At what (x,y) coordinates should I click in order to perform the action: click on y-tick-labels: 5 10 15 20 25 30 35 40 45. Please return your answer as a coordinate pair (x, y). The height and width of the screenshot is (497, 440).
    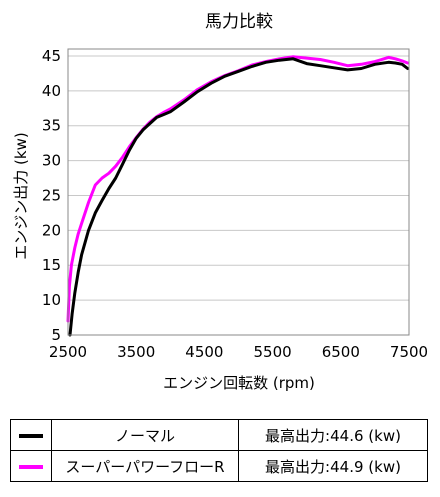
    Looking at the image, I should click on (51, 195).